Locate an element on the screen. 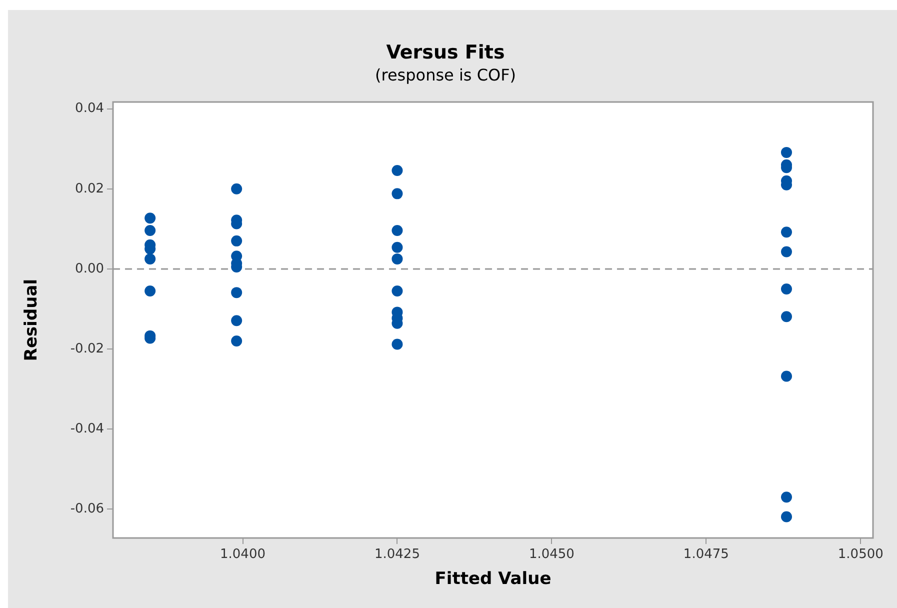 The image size is (897, 608). y-tick-label: 0.00 is located at coordinates (89, 268).